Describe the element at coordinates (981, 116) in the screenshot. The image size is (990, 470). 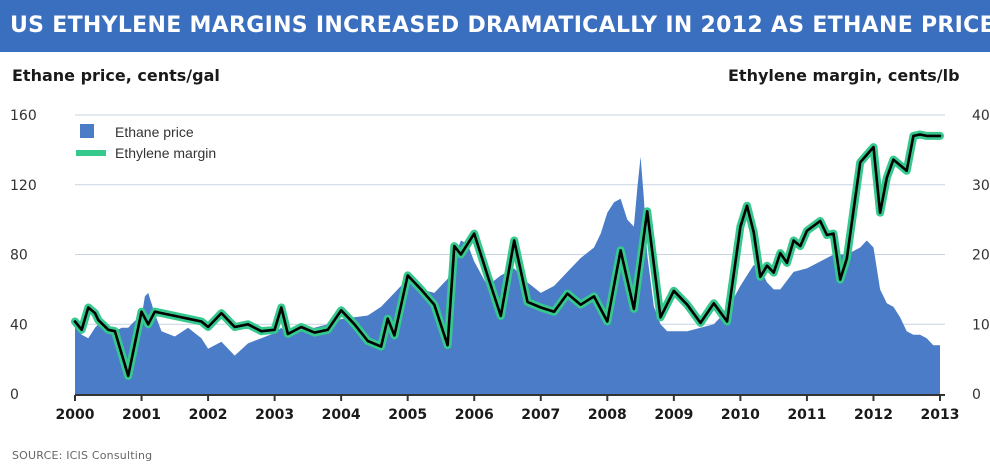
I see `right-tick-label: 40` at that location.